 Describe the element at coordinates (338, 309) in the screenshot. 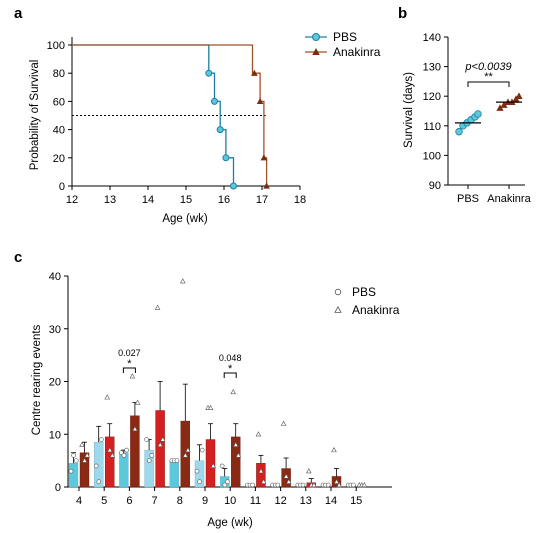

I see `chart-c-legend-anakinra-marker` at that location.